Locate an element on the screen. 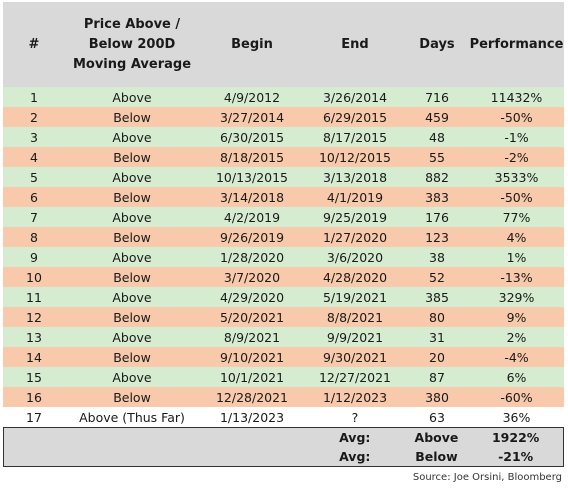 The width and height of the screenshot is (568, 491). header-end: End is located at coordinates (355, 44).